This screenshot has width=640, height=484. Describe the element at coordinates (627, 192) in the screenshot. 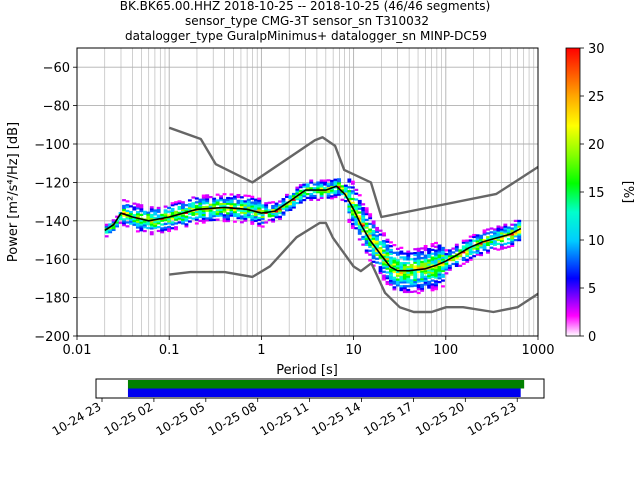

I see `colorbar-label: [%]` at that location.